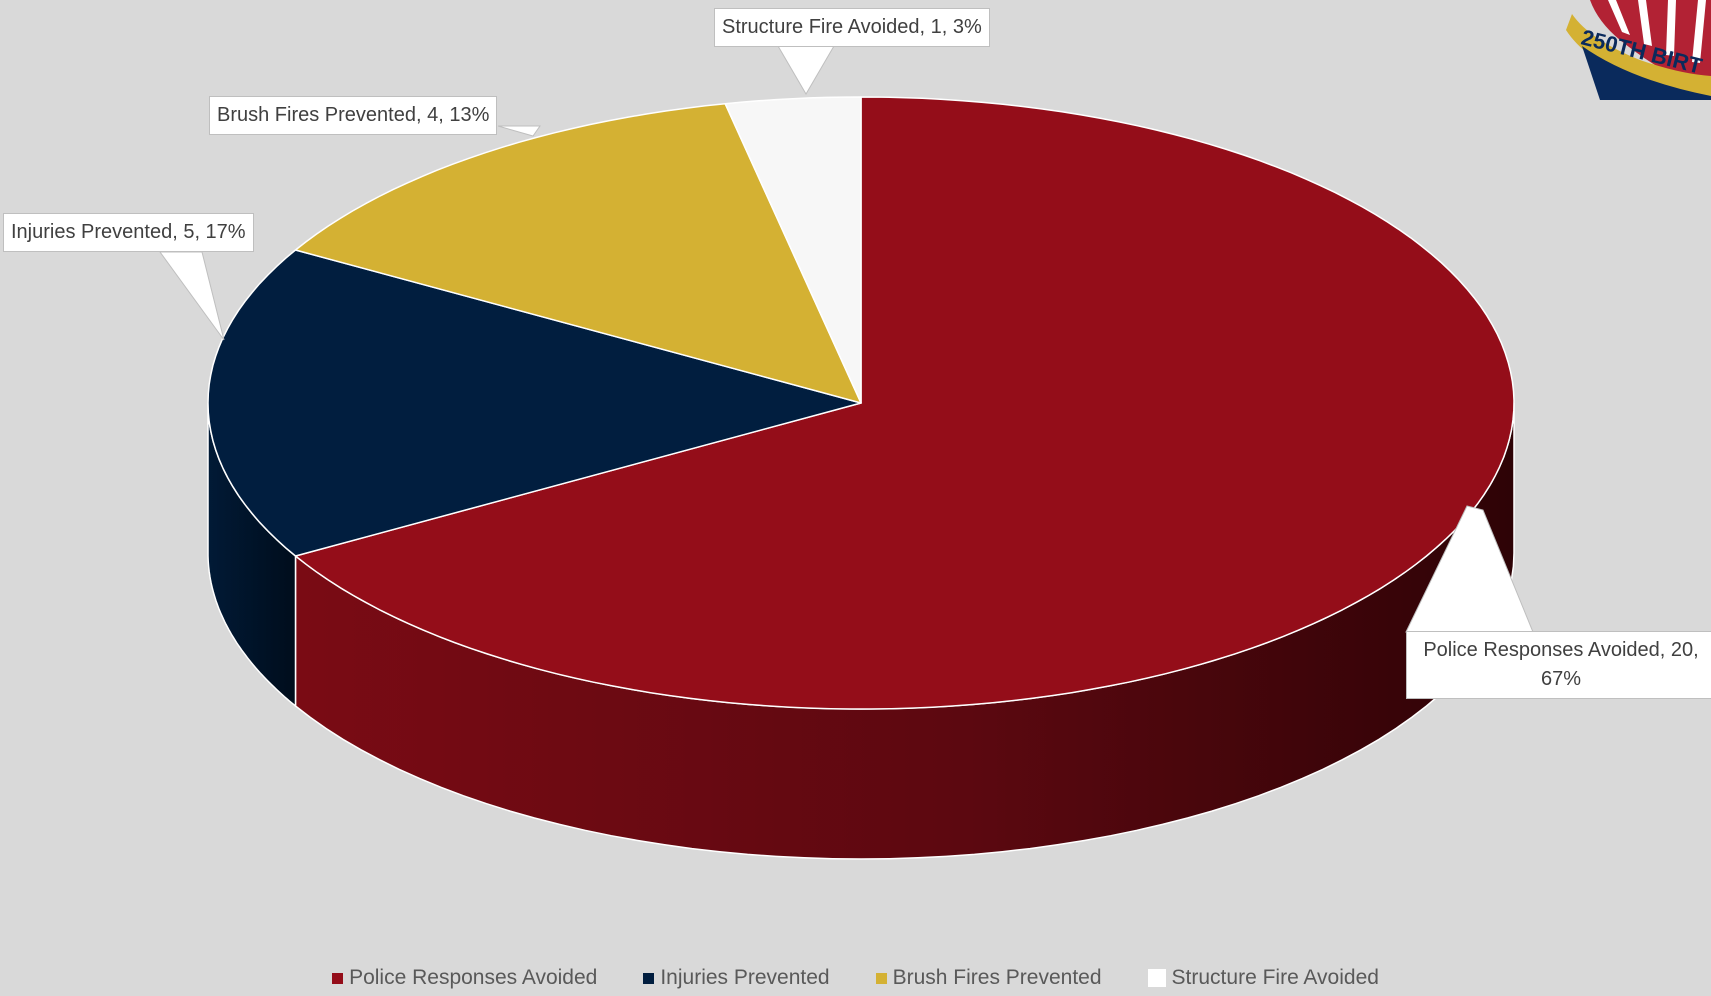 This screenshot has height=996, width=1711. Describe the element at coordinates (473, 977) in the screenshot. I see `legend-label-police-responses: Police Responses Avoided` at that location.